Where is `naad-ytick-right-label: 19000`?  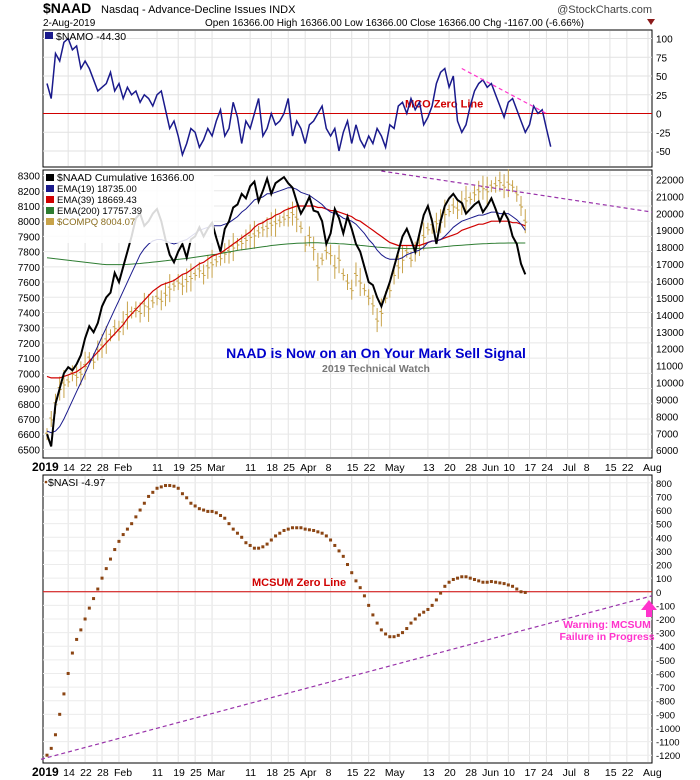
naad-ytick-right-label: 19000 is located at coordinates (670, 231).